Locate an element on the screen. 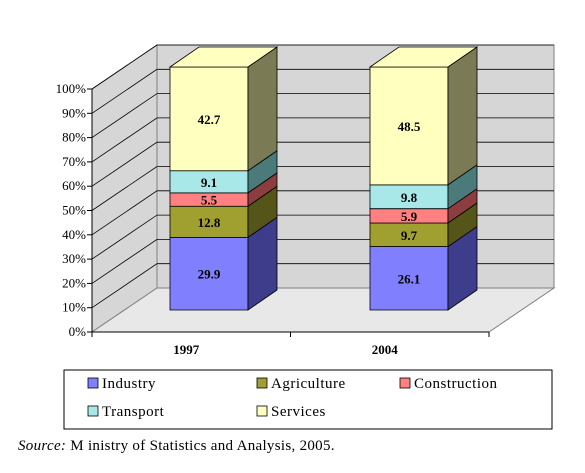 The image size is (585, 473). legend-swatch-services is located at coordinates (262, 411).